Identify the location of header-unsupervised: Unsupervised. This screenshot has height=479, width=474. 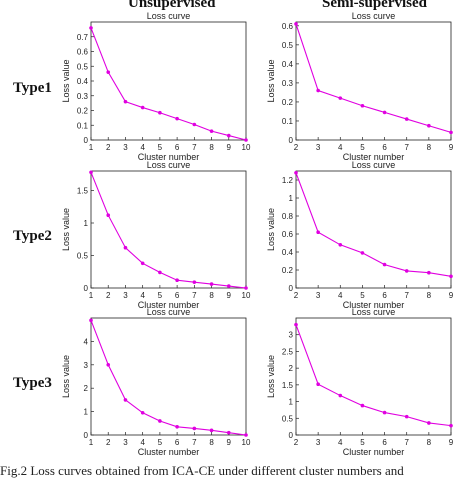
(172, 5).